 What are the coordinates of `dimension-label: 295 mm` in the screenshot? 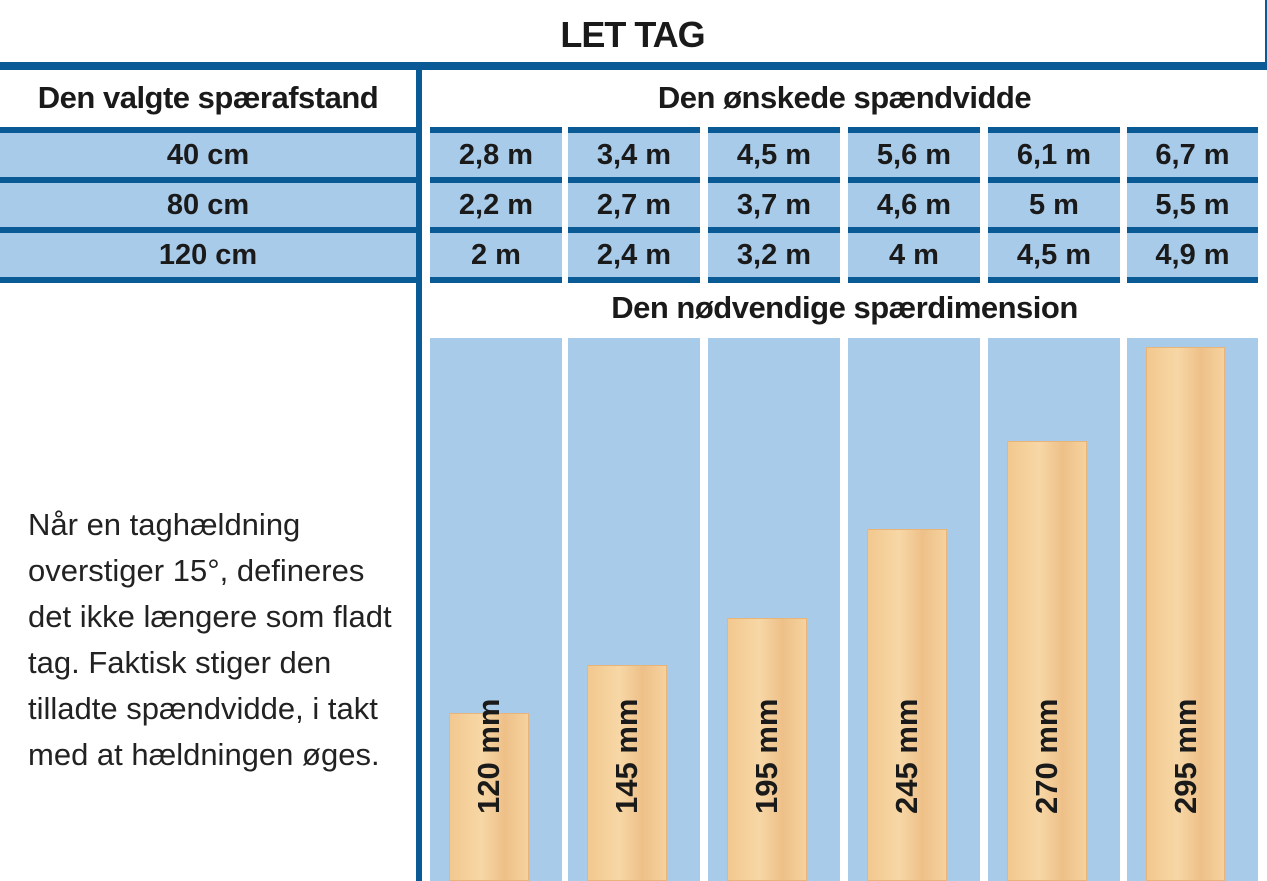 It's located at (1185, 756).